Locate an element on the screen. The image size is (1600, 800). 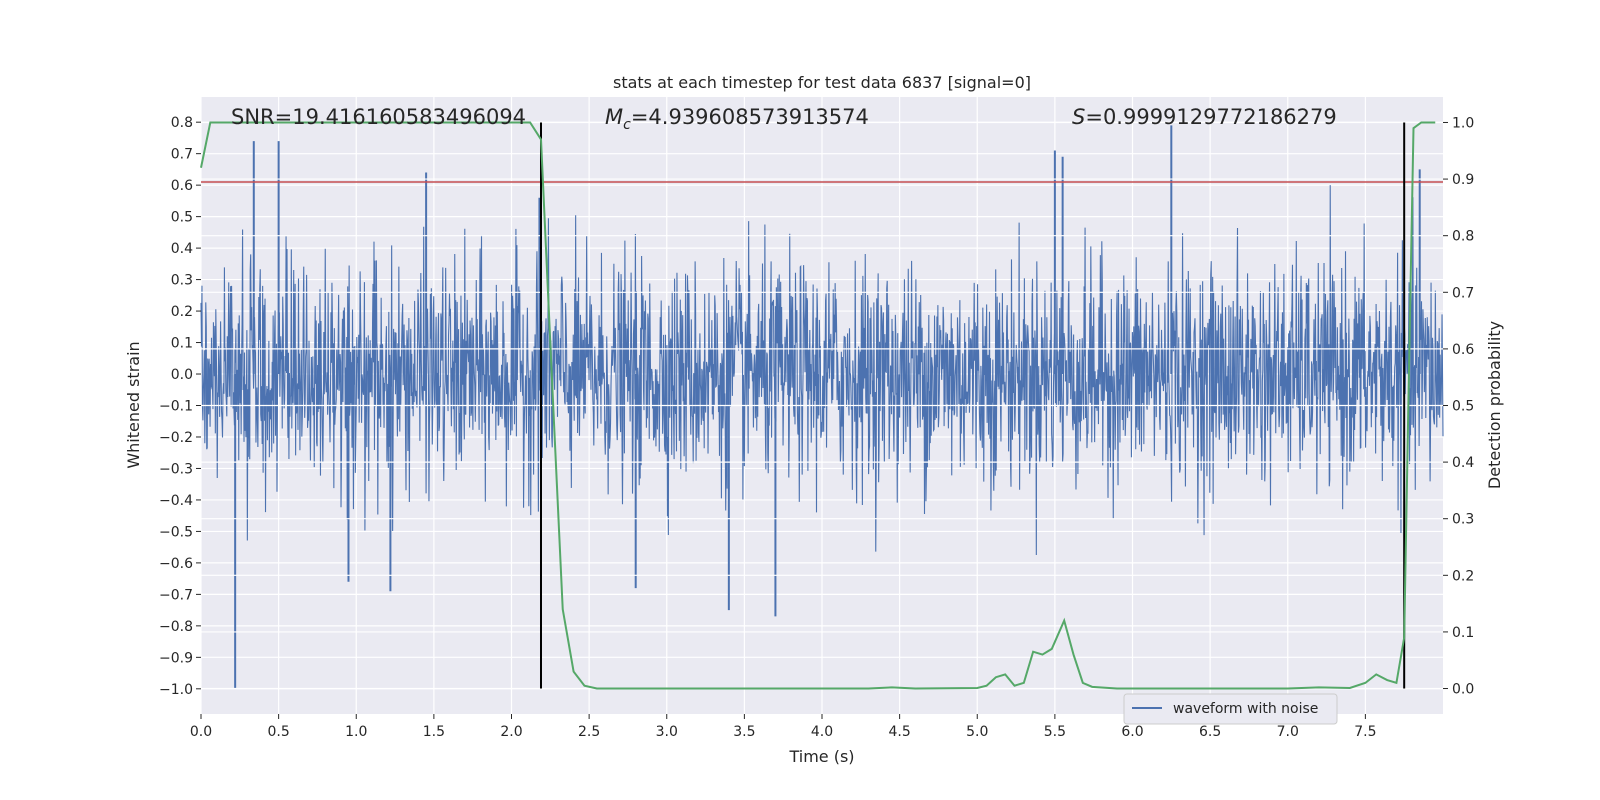
x-axis-label: Time (s) is located at coordinates (821, 756).